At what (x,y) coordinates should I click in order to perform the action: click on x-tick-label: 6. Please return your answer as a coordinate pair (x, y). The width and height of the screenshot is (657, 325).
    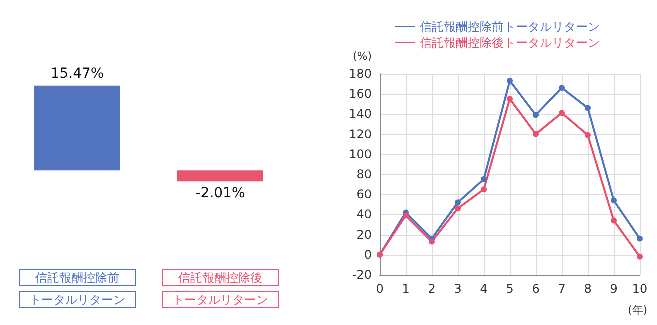
    Looking at the image, I should click on (536, 289).